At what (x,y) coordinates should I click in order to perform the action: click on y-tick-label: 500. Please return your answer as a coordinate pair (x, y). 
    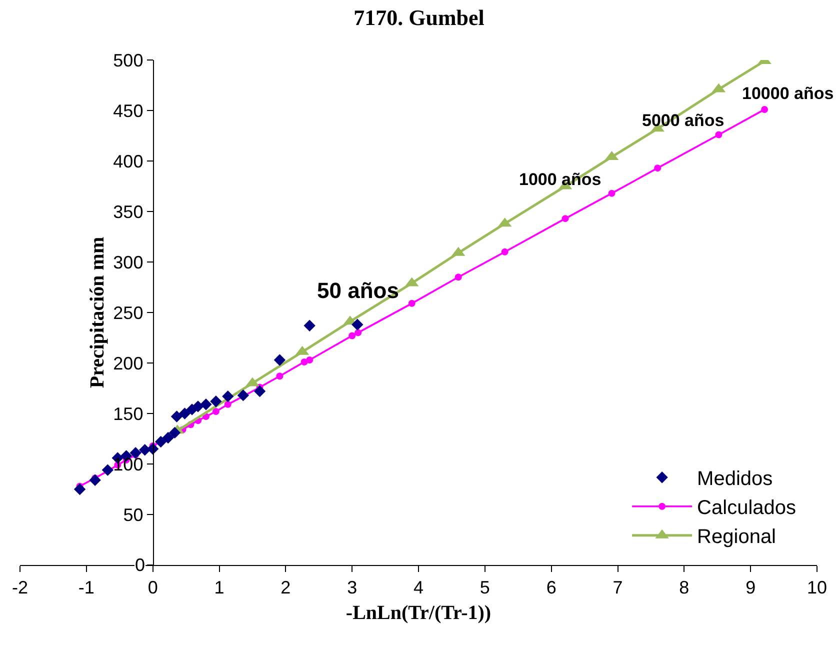
    Looking at the image, I should click on (128, 60).